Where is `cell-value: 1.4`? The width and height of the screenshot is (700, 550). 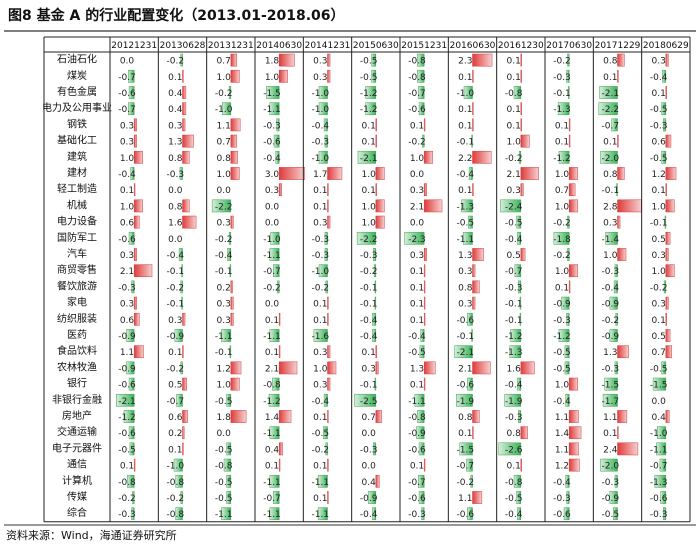 cell-value: 1.4 is located at coordinates (272, 418).